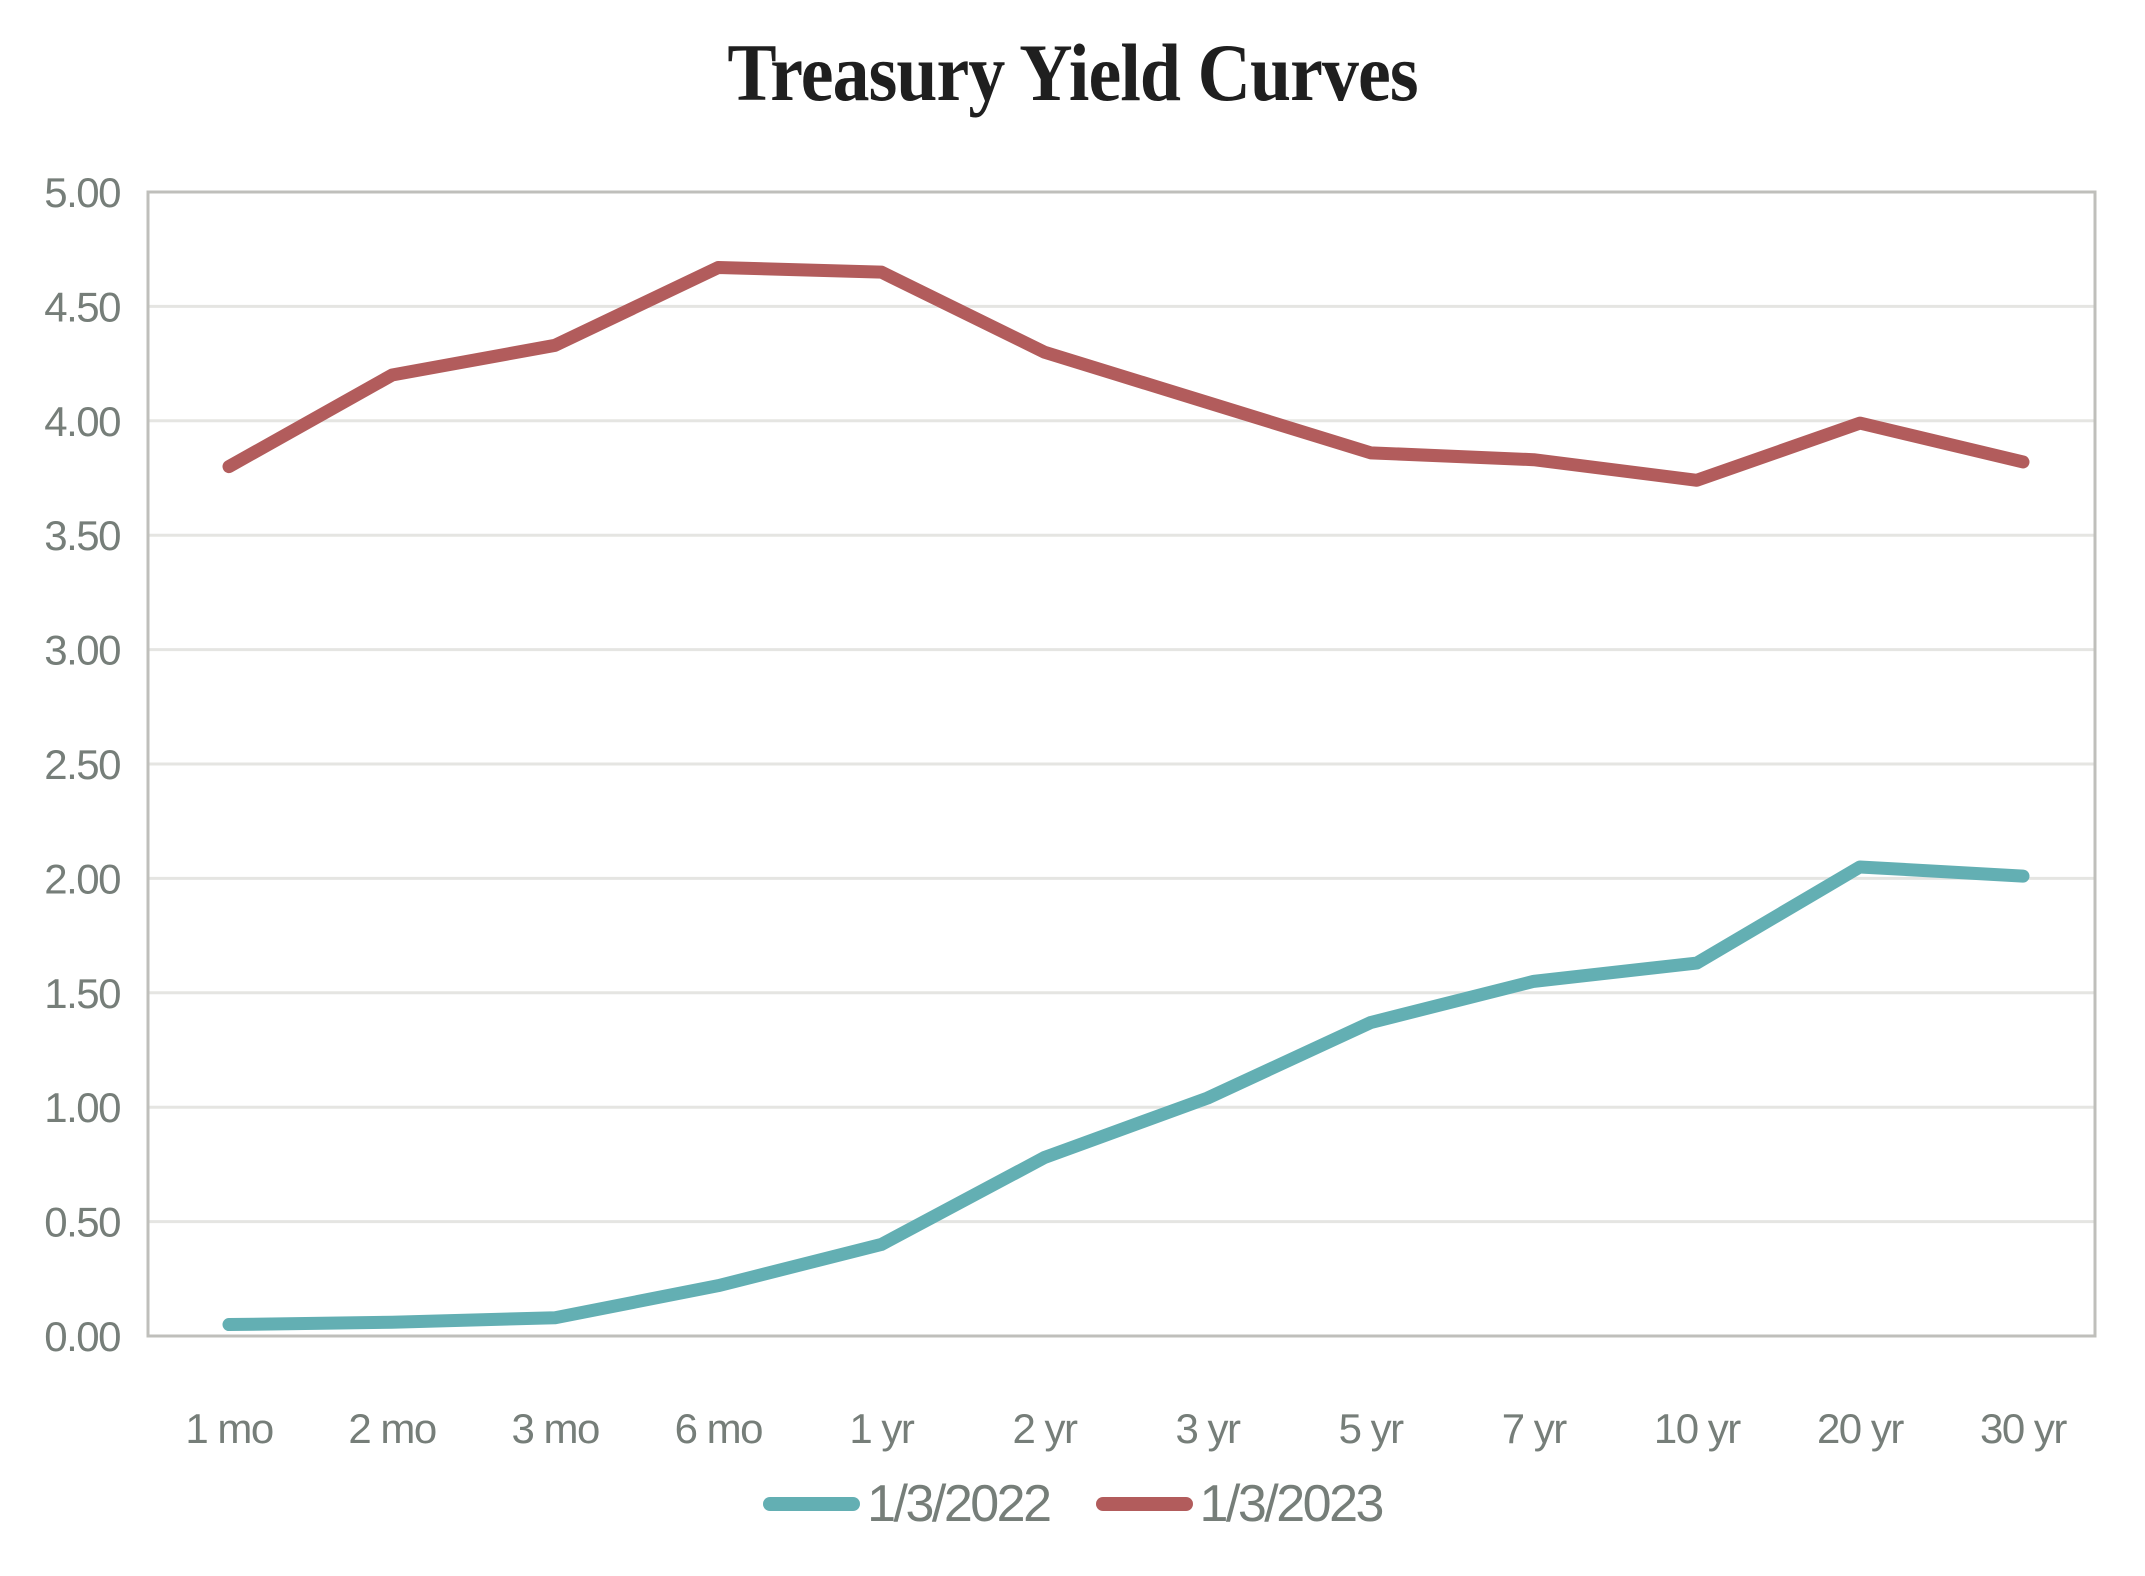 The width and height of the screenshot is (2145, 1576). I want to click on y-tick-label: 4.00, so click(82, 421).